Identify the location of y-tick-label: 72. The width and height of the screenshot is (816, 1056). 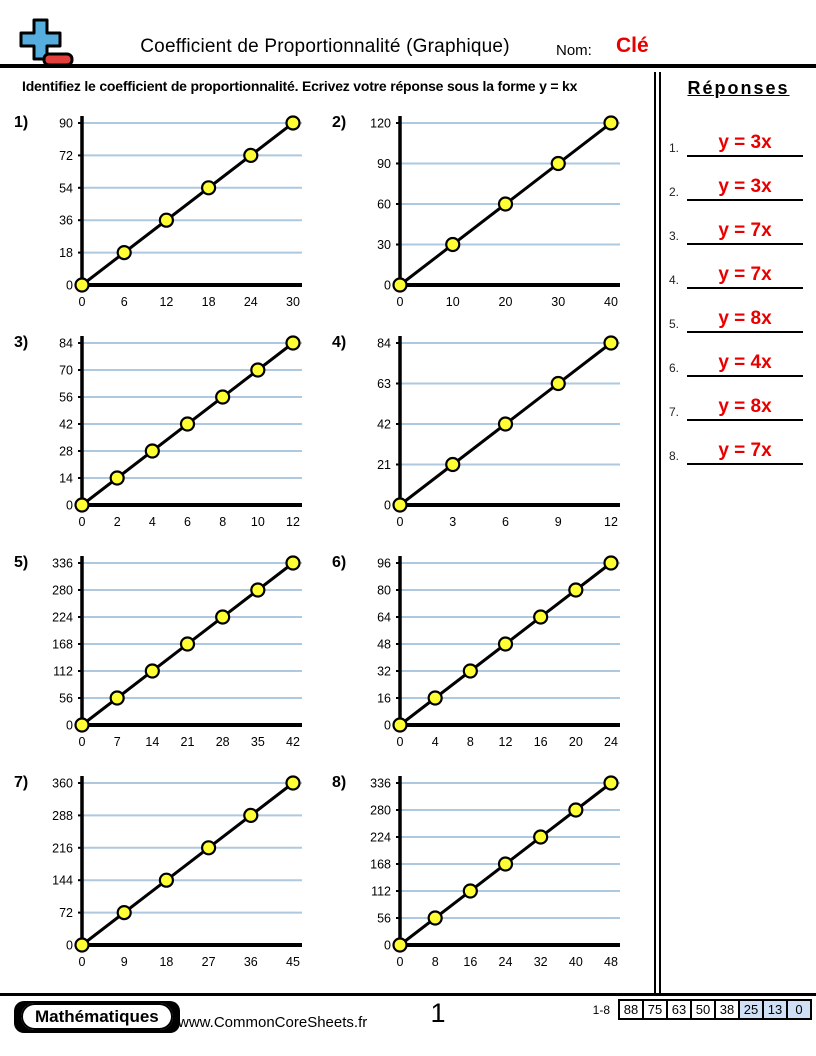
(66, 913).